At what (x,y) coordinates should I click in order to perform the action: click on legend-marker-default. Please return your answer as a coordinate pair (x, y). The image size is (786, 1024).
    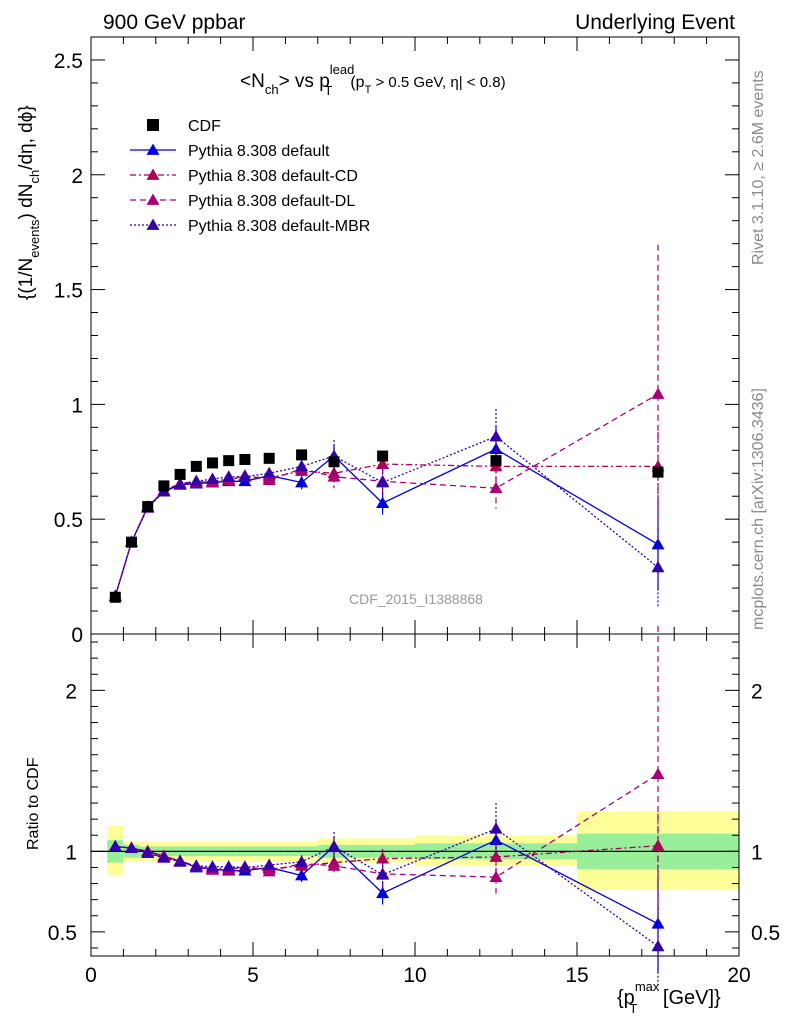
    Looking at the image, I should click on (153, 149).